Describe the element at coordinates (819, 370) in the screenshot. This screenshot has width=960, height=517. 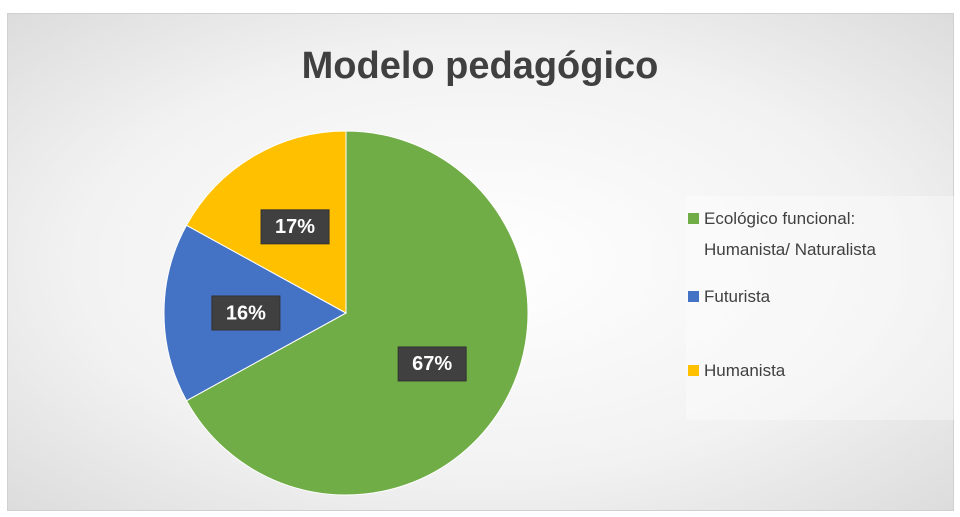
I see `legend-entry: Humanista` at that location.